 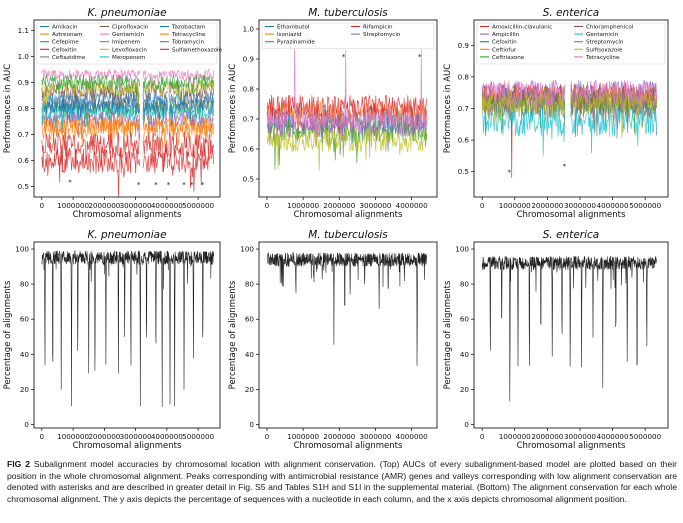 I want to click on legend-label: Isoniazid, so click(x=289, y=35).